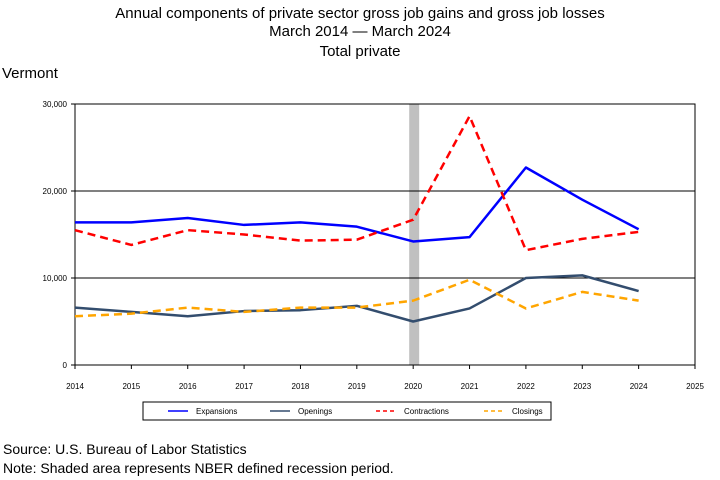 This screenshot has height=480, width=720. Describe the element at coordinates (527, 411) in the screenshot. I see `legend-label-closings: Closings` at that location.